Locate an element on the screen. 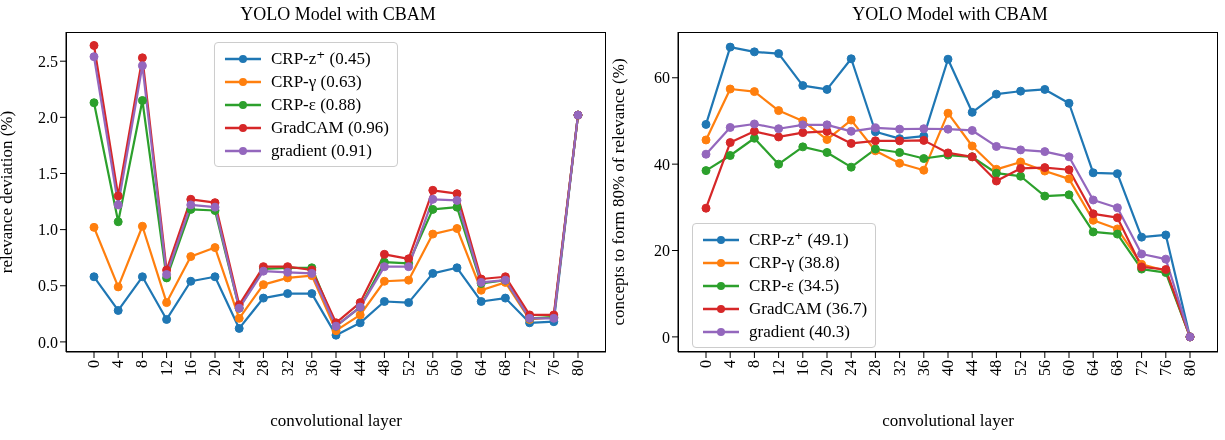  legend-label: CRP-γ (0.63) is located at coordinates (316, 81).